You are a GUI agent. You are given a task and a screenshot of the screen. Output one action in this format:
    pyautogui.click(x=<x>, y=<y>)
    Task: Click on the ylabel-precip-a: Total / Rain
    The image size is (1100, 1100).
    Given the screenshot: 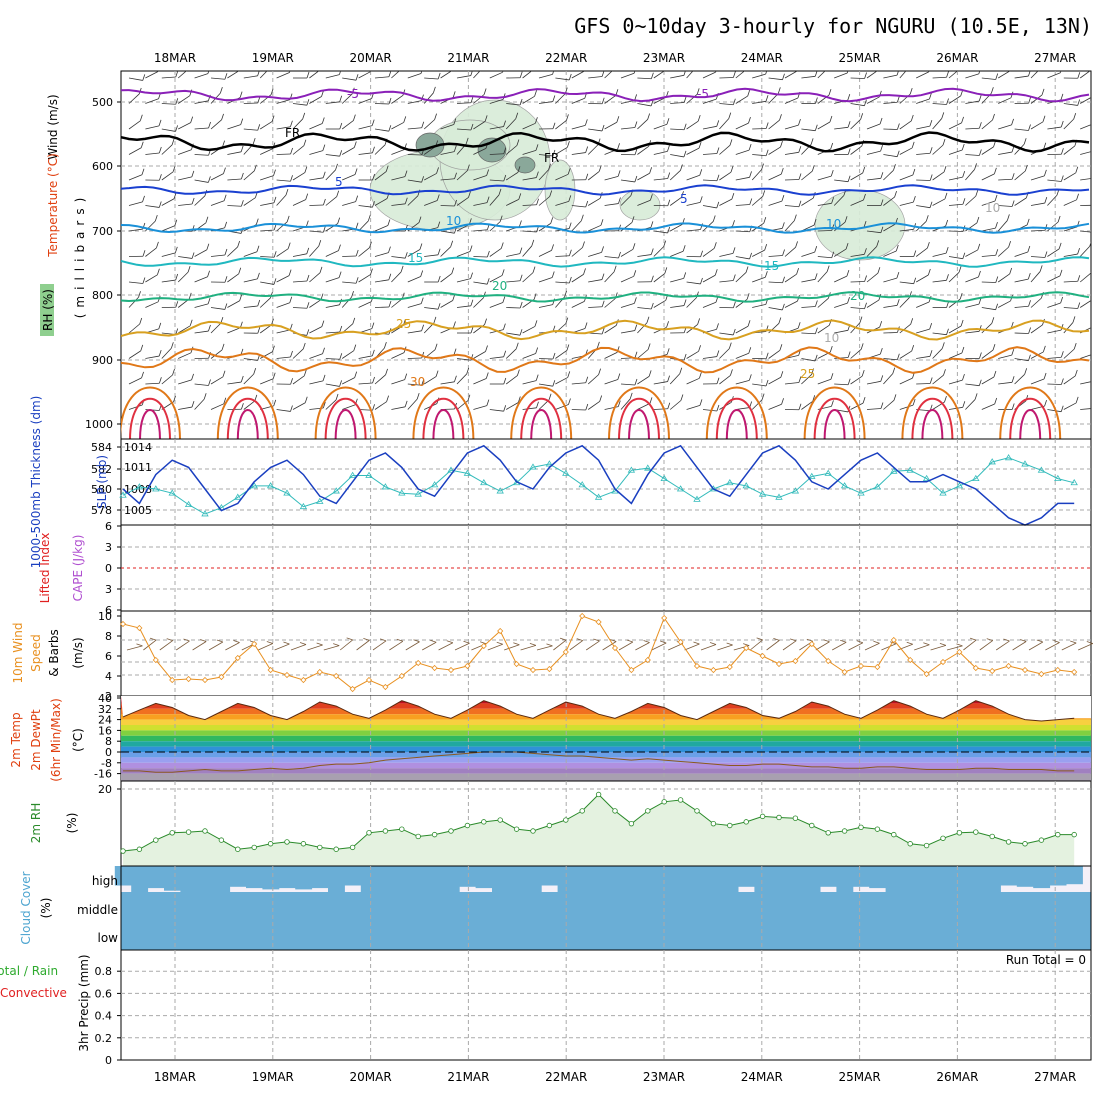 What is the action you would take?
    pyautogui.click(x=29, y=971)
    